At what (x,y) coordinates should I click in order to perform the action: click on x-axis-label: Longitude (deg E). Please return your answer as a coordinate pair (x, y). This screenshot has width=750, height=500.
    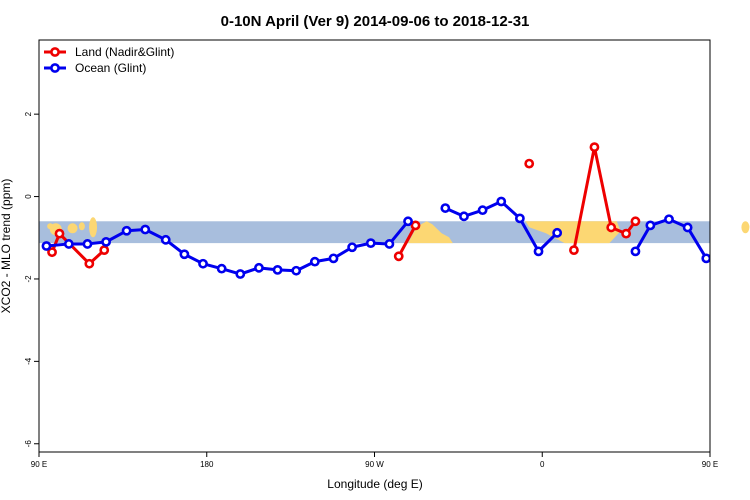
    Looking at the image, I should click on (374, 484).